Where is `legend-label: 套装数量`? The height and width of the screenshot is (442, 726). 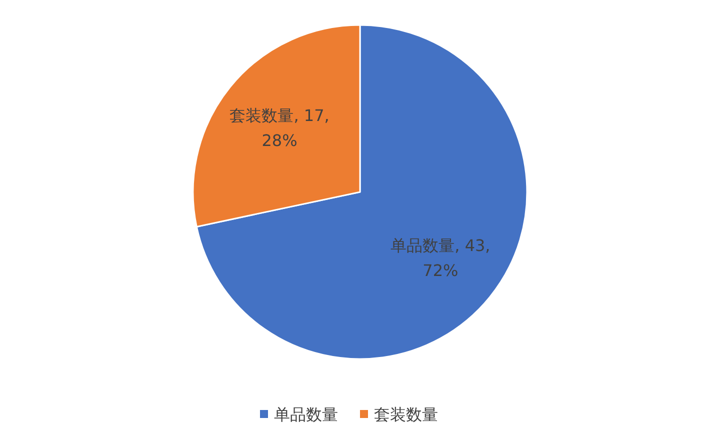
legend-label: 套装数量 is located at coordinates (406, 414).